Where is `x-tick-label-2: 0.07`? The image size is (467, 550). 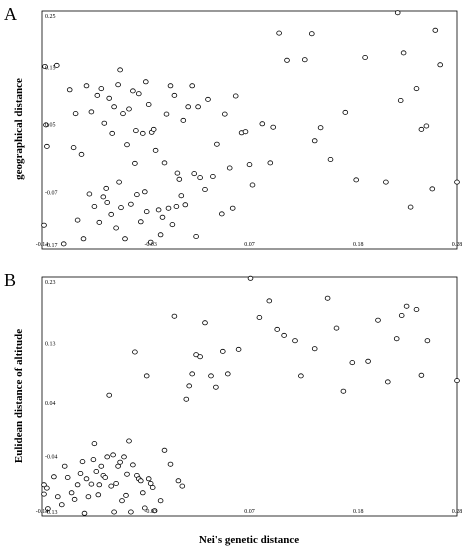 x-tick-label-2: 0.07 is located at coordinates (249, 512).